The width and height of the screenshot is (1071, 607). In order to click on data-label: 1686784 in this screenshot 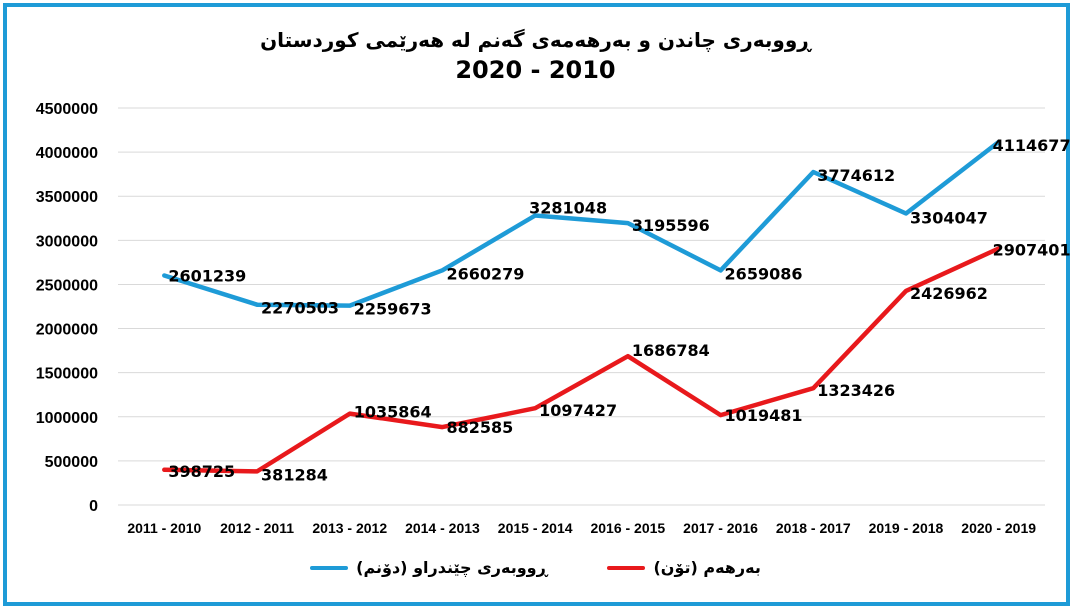, I will do `click(671, 350)`.